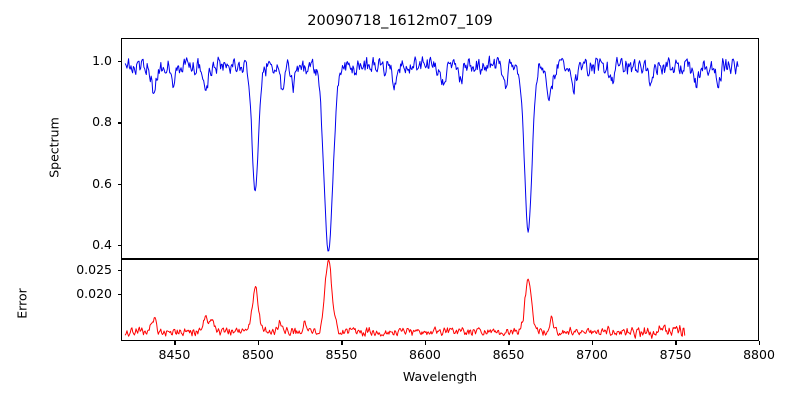  What do you see at coordinates (102, 245) in the screenshot?
I see `y-tick-label: 0.4` at bounding box center [102, 245].